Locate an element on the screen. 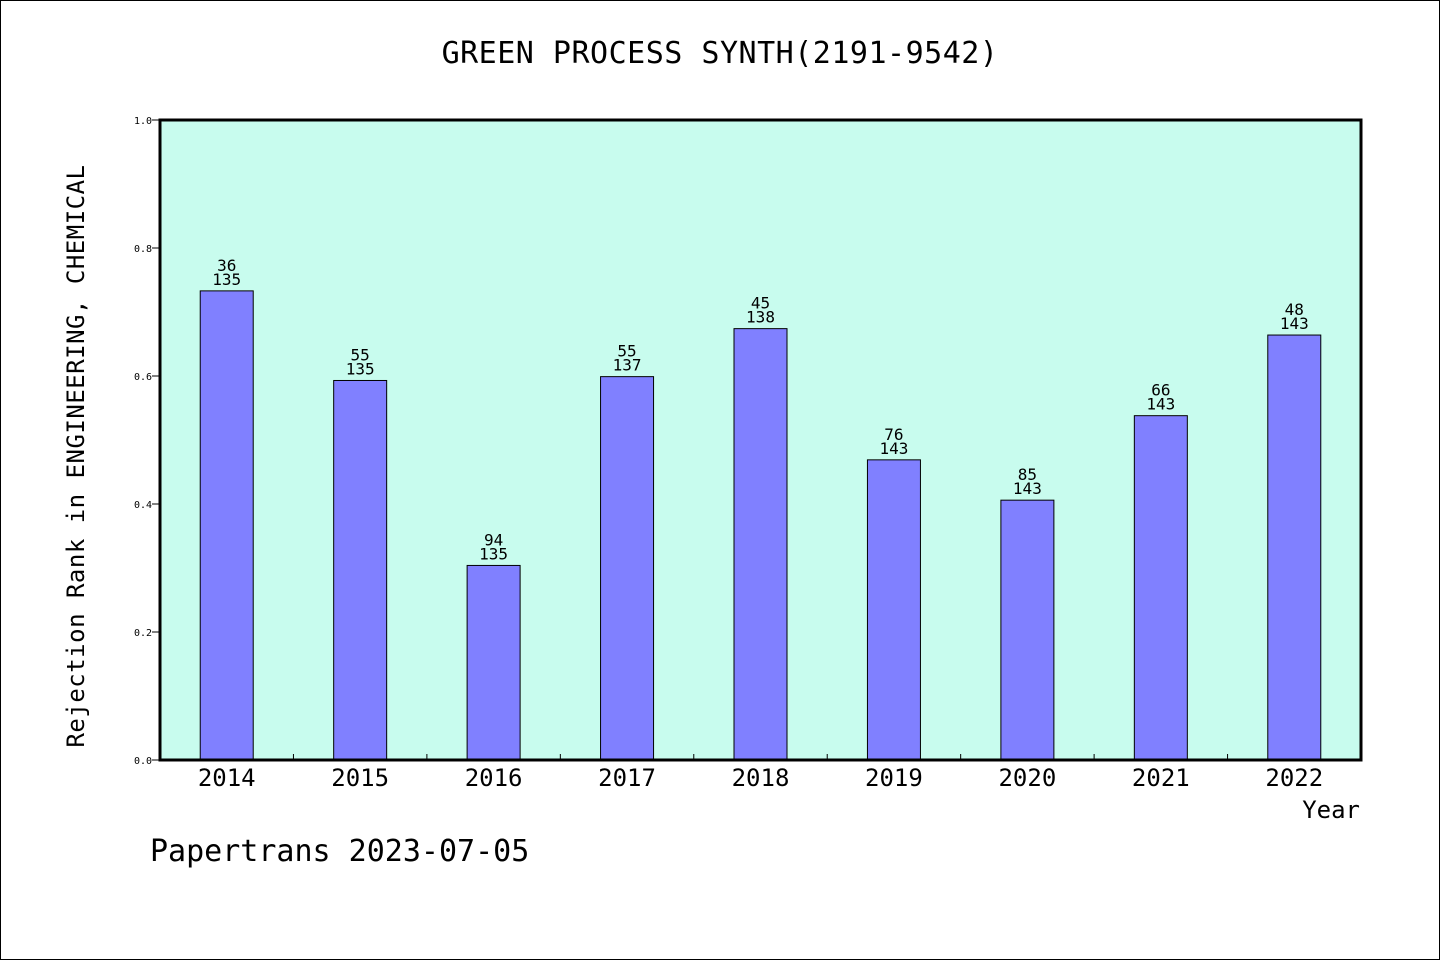 The height and width of the screenshot is (960, 1440). bar-label-top: 48 is located at coordinates (1294, 309).